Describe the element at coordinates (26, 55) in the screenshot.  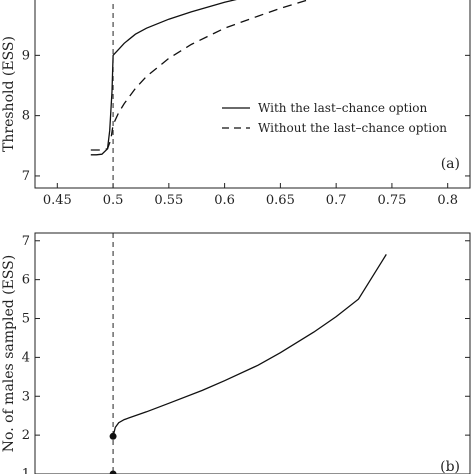
I see `y-tick-label: 9` at that location.